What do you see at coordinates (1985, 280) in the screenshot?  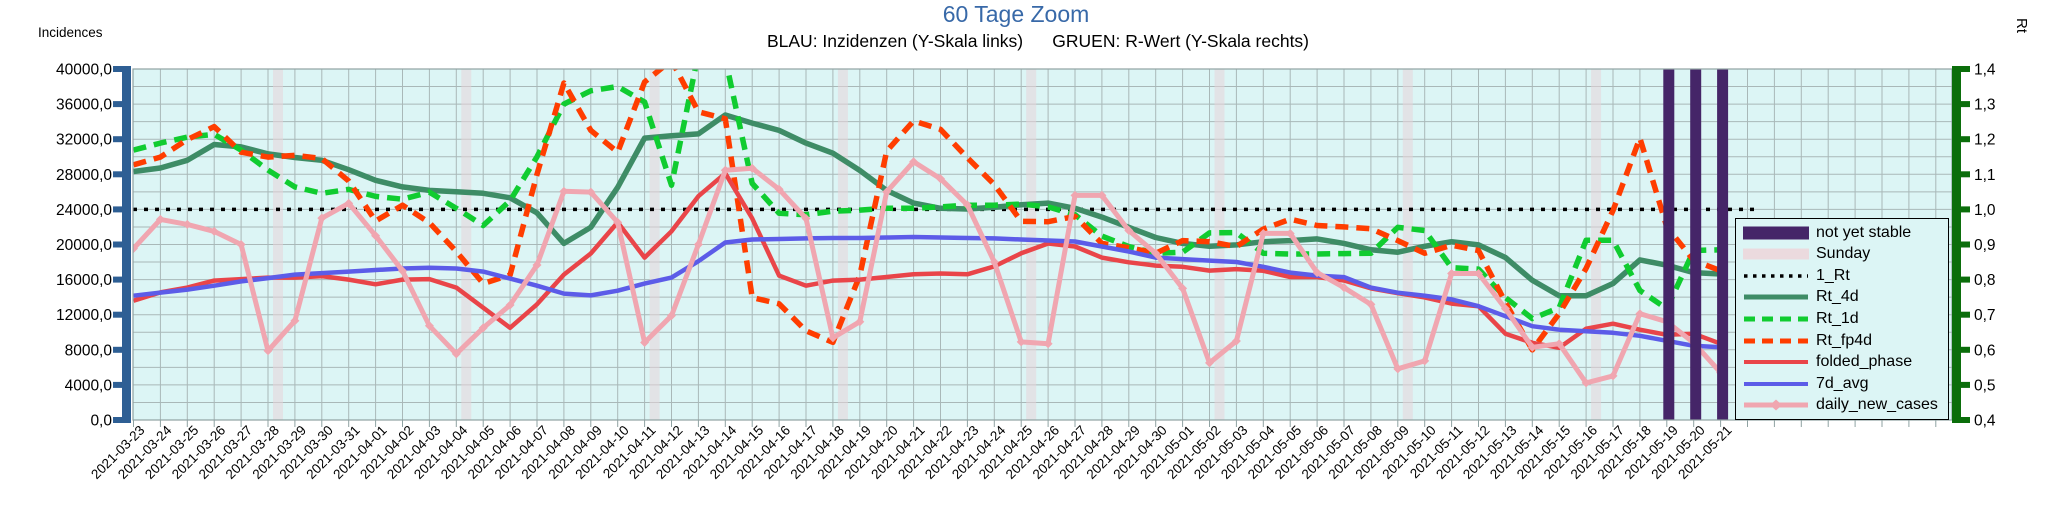 I see `y2-tick-label: 0,8` at bounding box center [1985, 280].